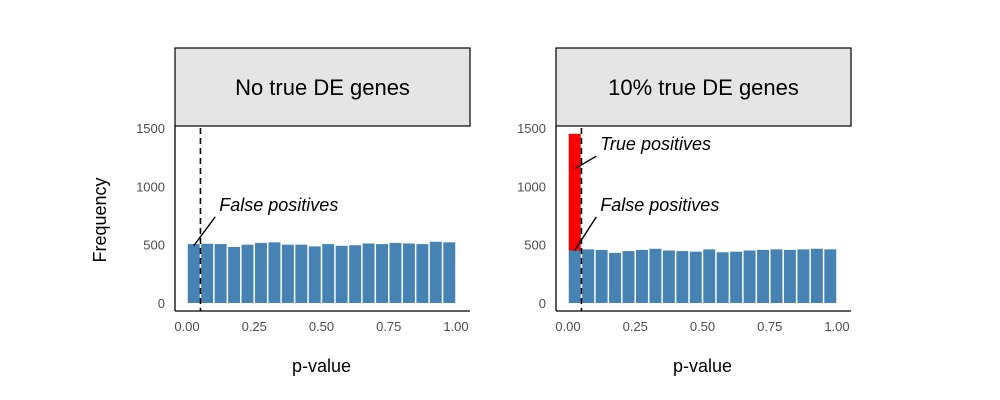 The width and height of the screenshot is (1000, 400). I want to click on facet-title: No true DE genes, so click(322, 87).